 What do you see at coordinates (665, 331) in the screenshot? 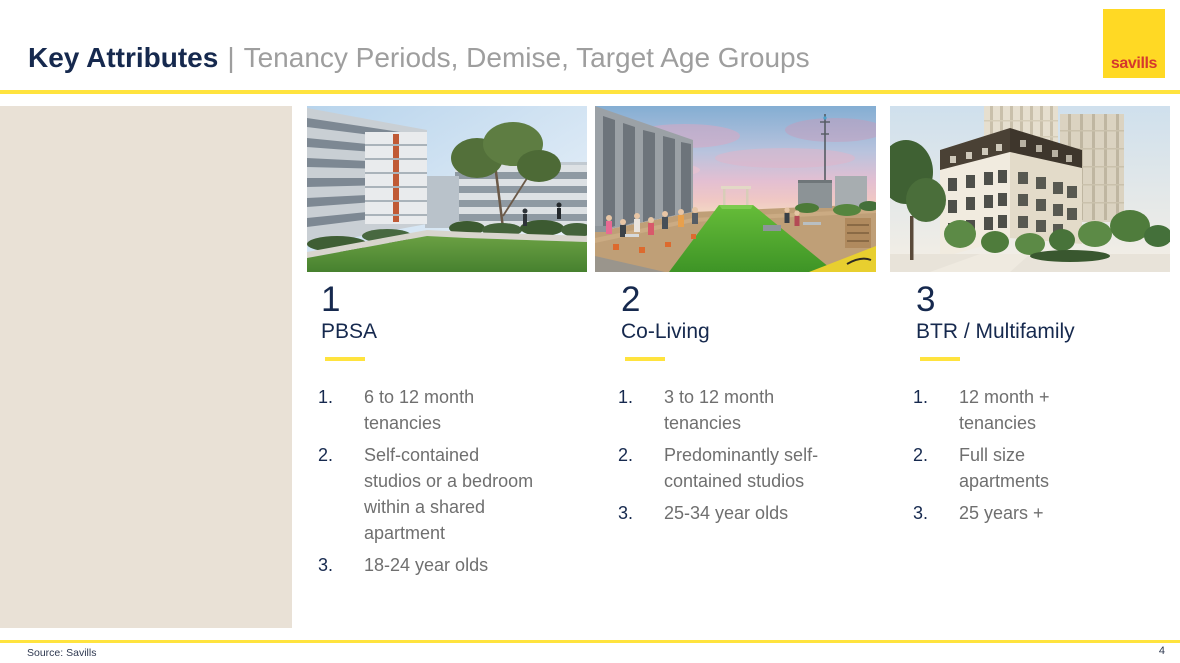
I see `column-title: Co-Living` at bounding box center [665, 331].